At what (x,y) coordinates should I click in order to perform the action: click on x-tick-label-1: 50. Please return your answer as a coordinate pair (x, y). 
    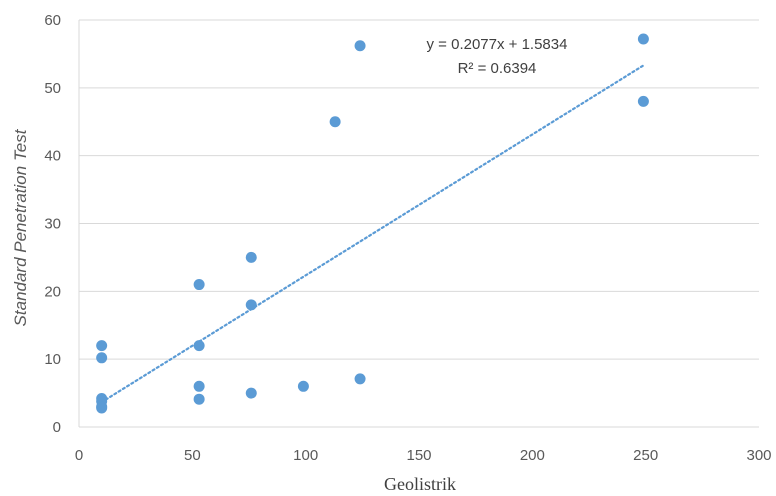
    Looking at the image, I should click on (192, 455).